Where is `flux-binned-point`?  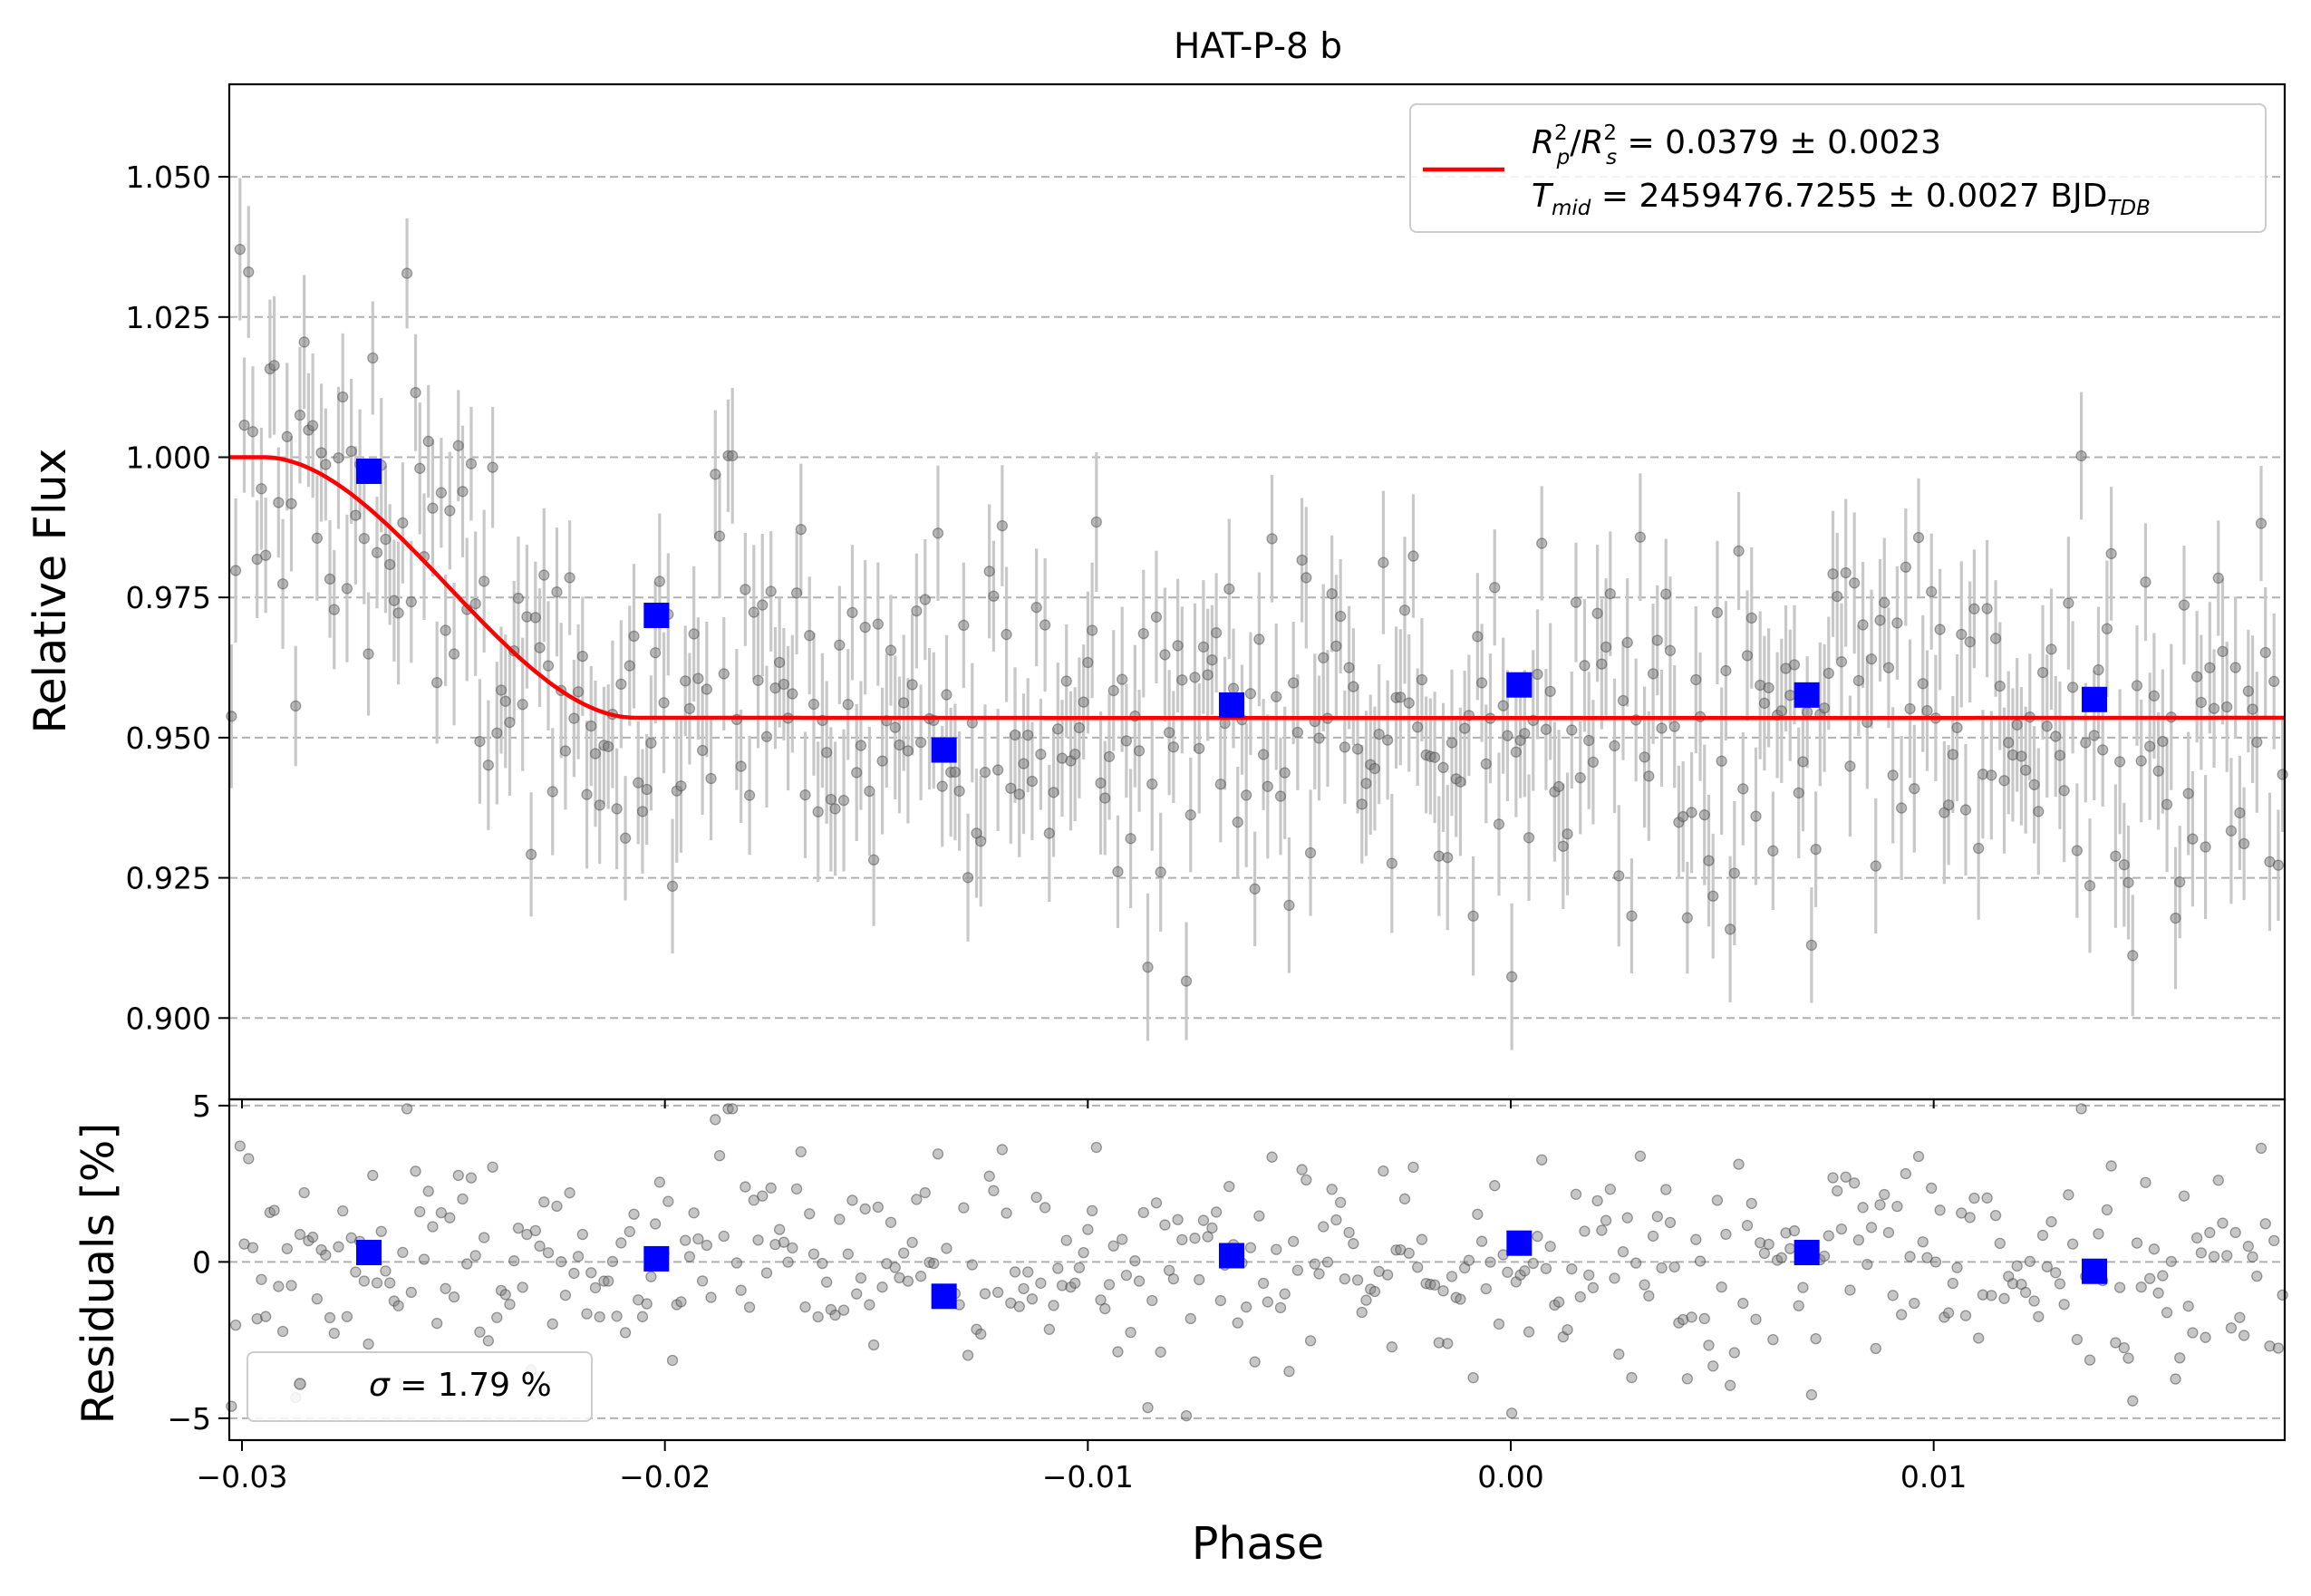
flux-binned-point is located at coordinates (944, 750).